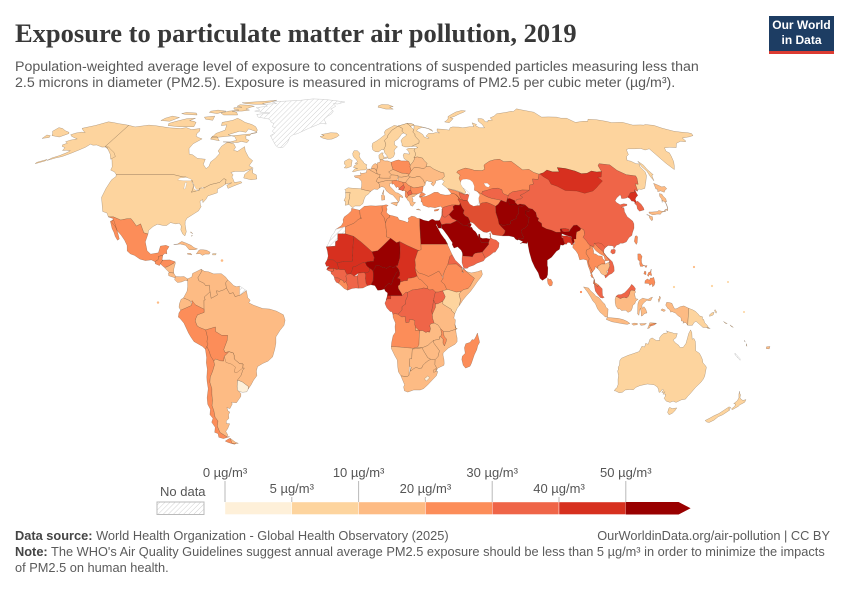  Describe the element at coordinates (559, 488) in the screenshot. I see `svg-text: 40 µg/m³` at that location.